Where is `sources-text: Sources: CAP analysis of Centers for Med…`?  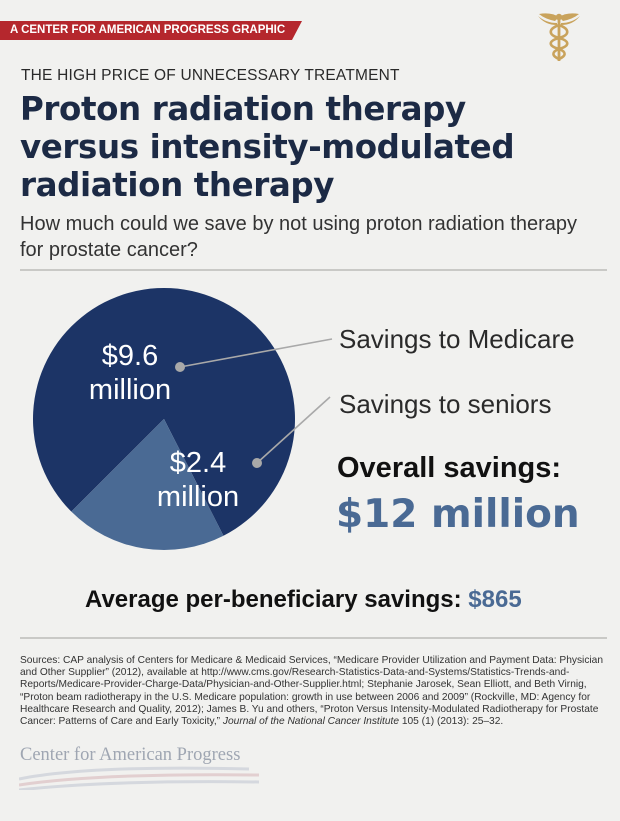 sources-text: Sources: CAP analysis of Centers for Med… is located at coordinates (312, 691).